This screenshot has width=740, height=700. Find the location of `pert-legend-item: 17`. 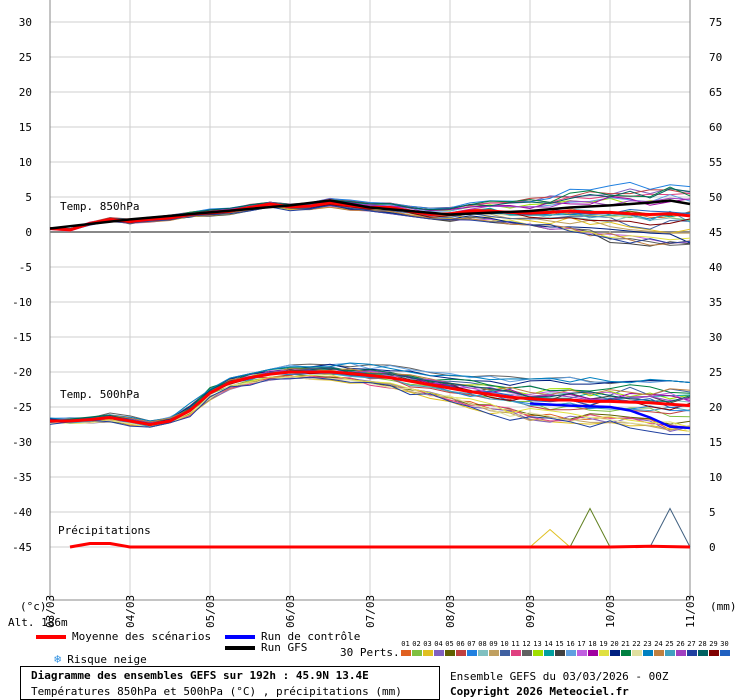

pert-legend-item: 17 is located at coordinates (581, 648).